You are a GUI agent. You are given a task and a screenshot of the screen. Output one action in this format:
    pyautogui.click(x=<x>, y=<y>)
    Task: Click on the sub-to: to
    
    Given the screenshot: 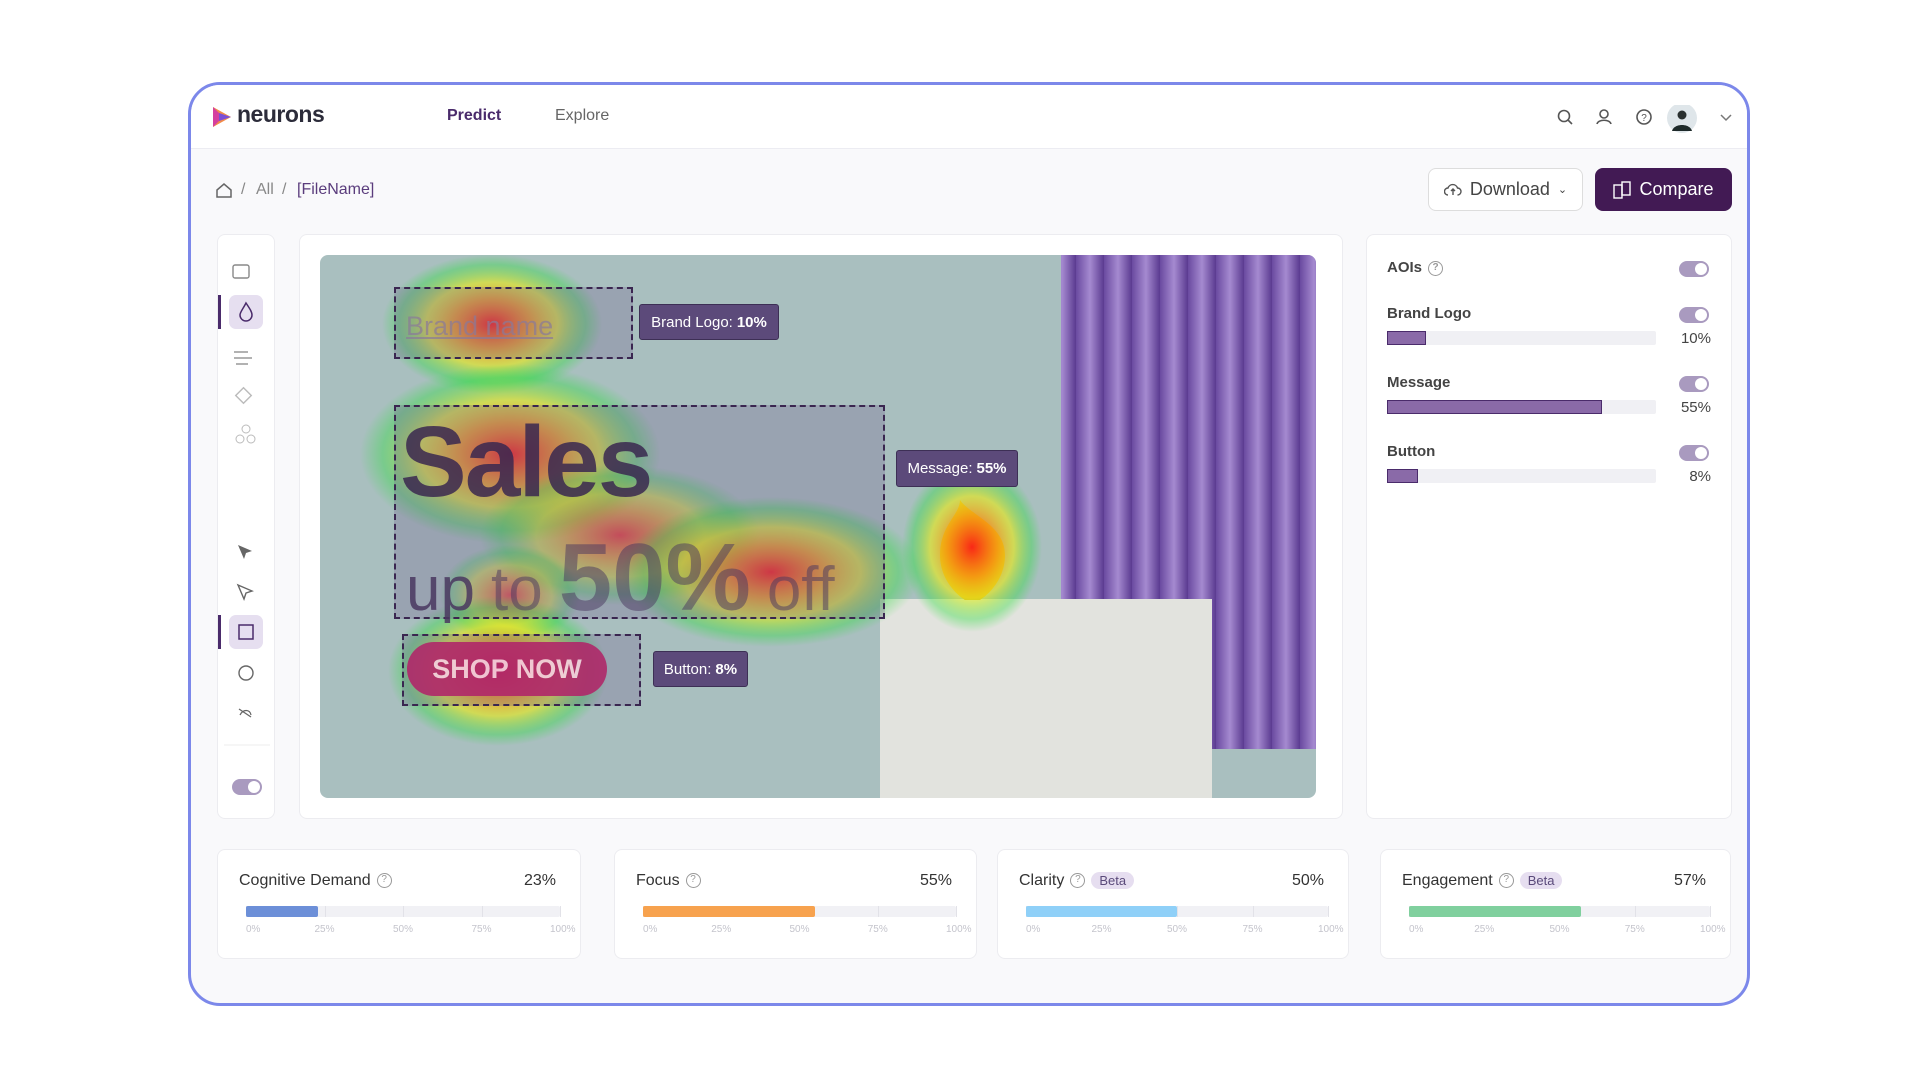 What is the action you would take?
    pyautogui.click(x=516, y=589)
    